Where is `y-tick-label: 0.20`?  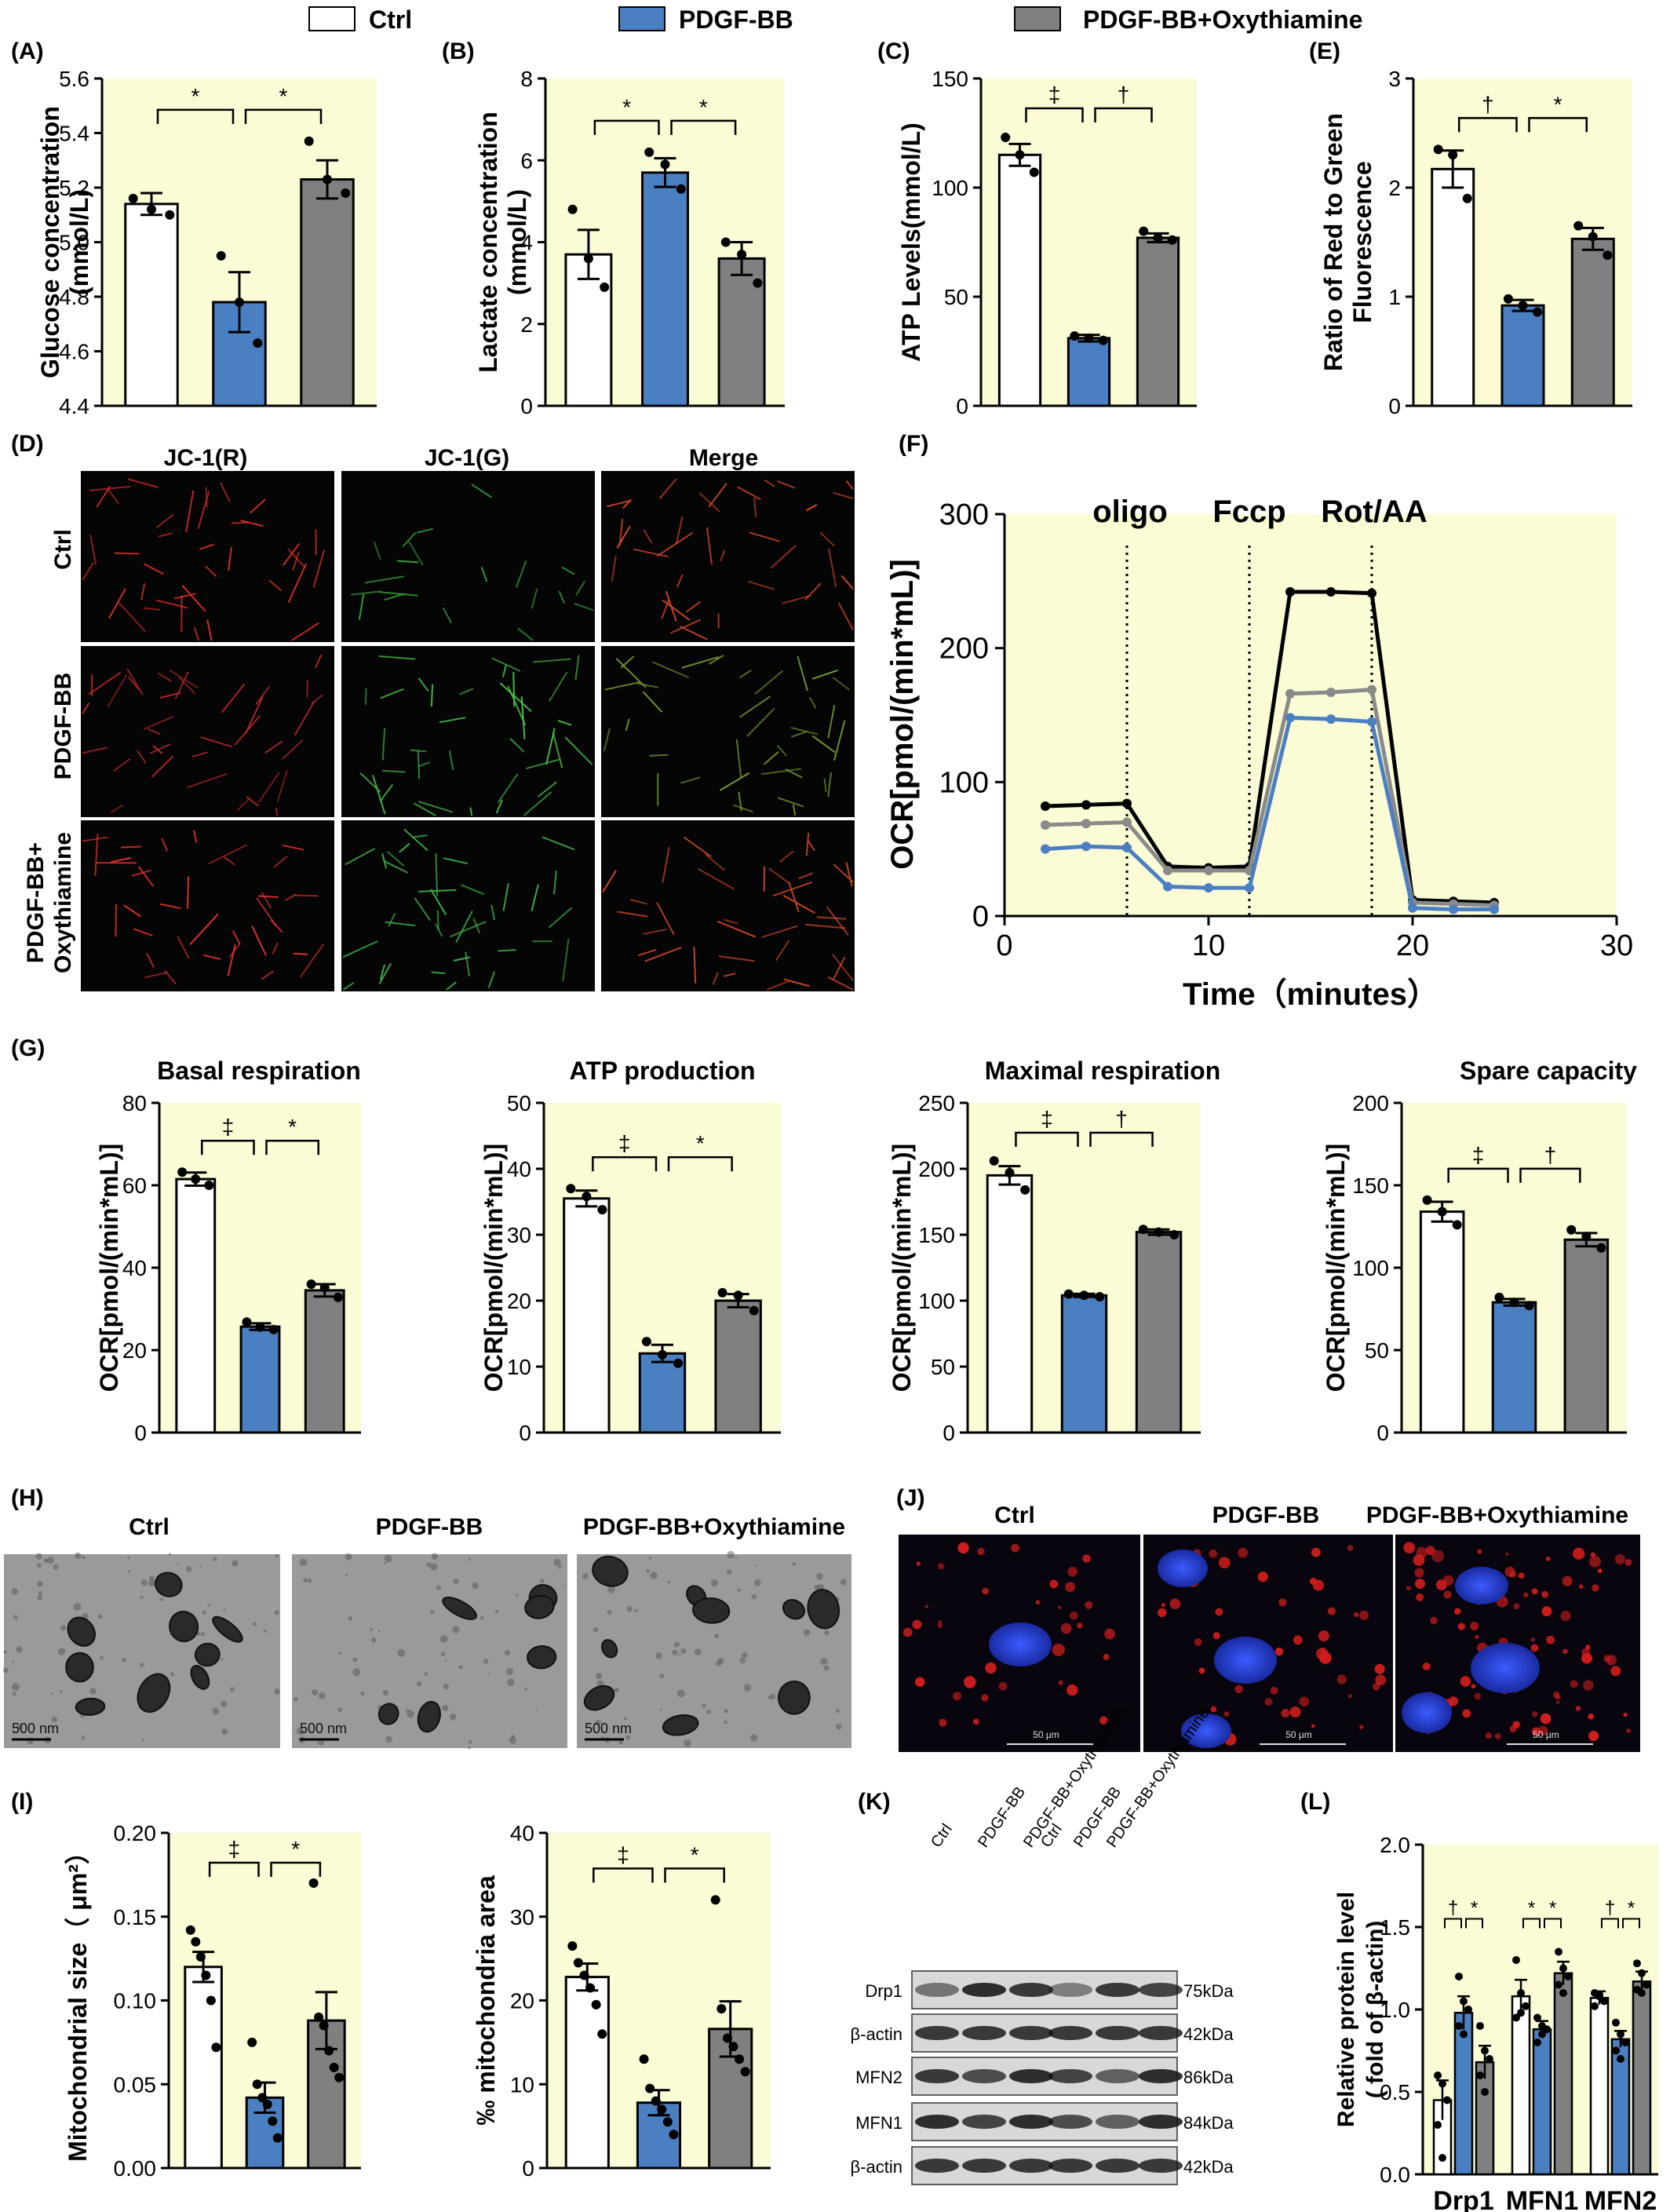 y-tick-label: 0.20 is located at coordinates (135, 1833).